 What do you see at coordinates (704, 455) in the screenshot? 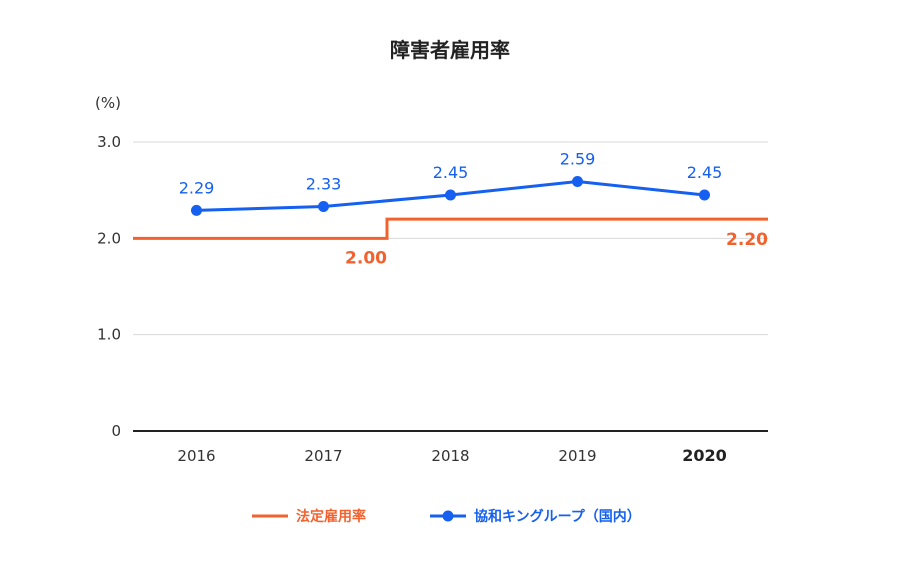
I see `x-tick-label: 2020` at bounding box center [704, 455].